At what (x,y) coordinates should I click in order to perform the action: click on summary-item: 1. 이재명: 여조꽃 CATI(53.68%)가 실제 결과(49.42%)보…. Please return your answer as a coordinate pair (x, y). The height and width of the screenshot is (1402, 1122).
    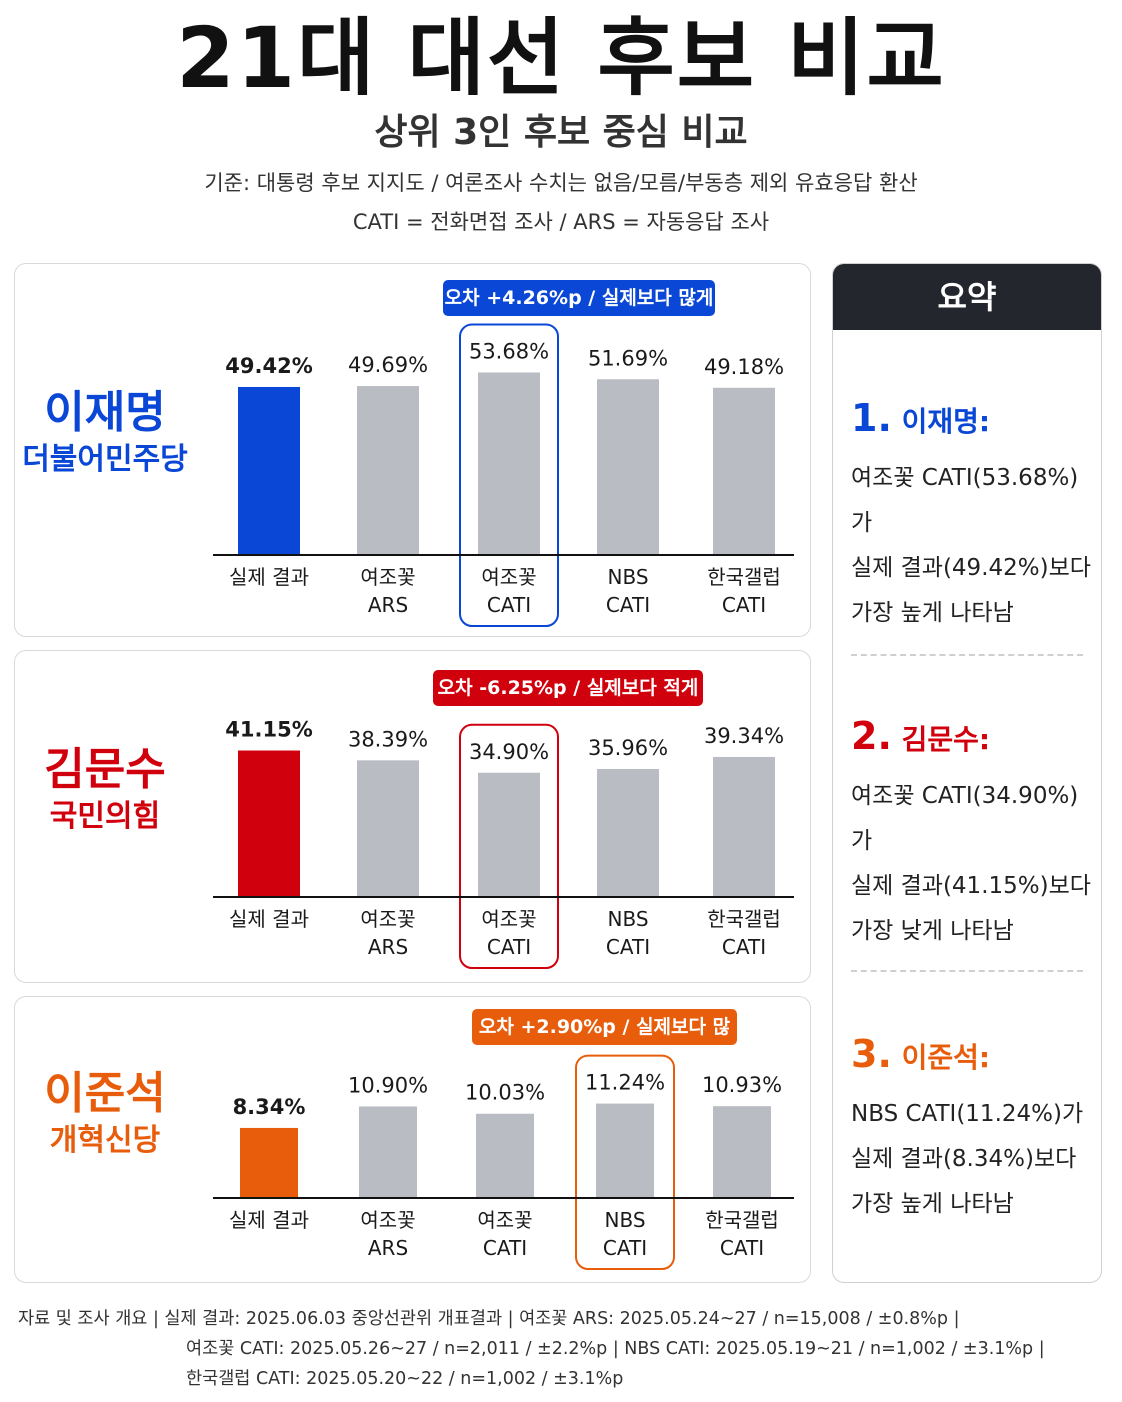
    Looking at the image, I should click on (971, 516).